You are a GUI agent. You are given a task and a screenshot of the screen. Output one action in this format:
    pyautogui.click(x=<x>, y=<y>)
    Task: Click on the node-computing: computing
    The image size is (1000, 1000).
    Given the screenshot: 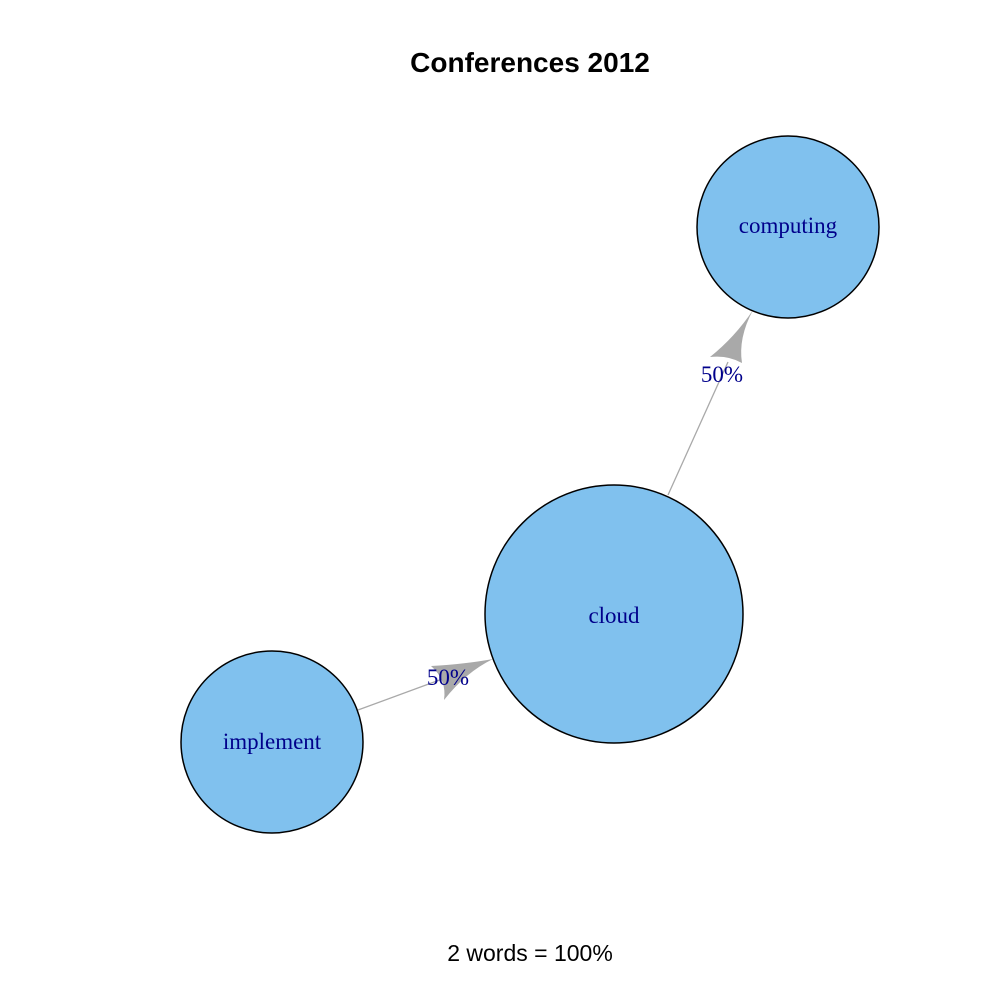 What is the action you would take?
    pyautogui.click(x=788, y=227)
    